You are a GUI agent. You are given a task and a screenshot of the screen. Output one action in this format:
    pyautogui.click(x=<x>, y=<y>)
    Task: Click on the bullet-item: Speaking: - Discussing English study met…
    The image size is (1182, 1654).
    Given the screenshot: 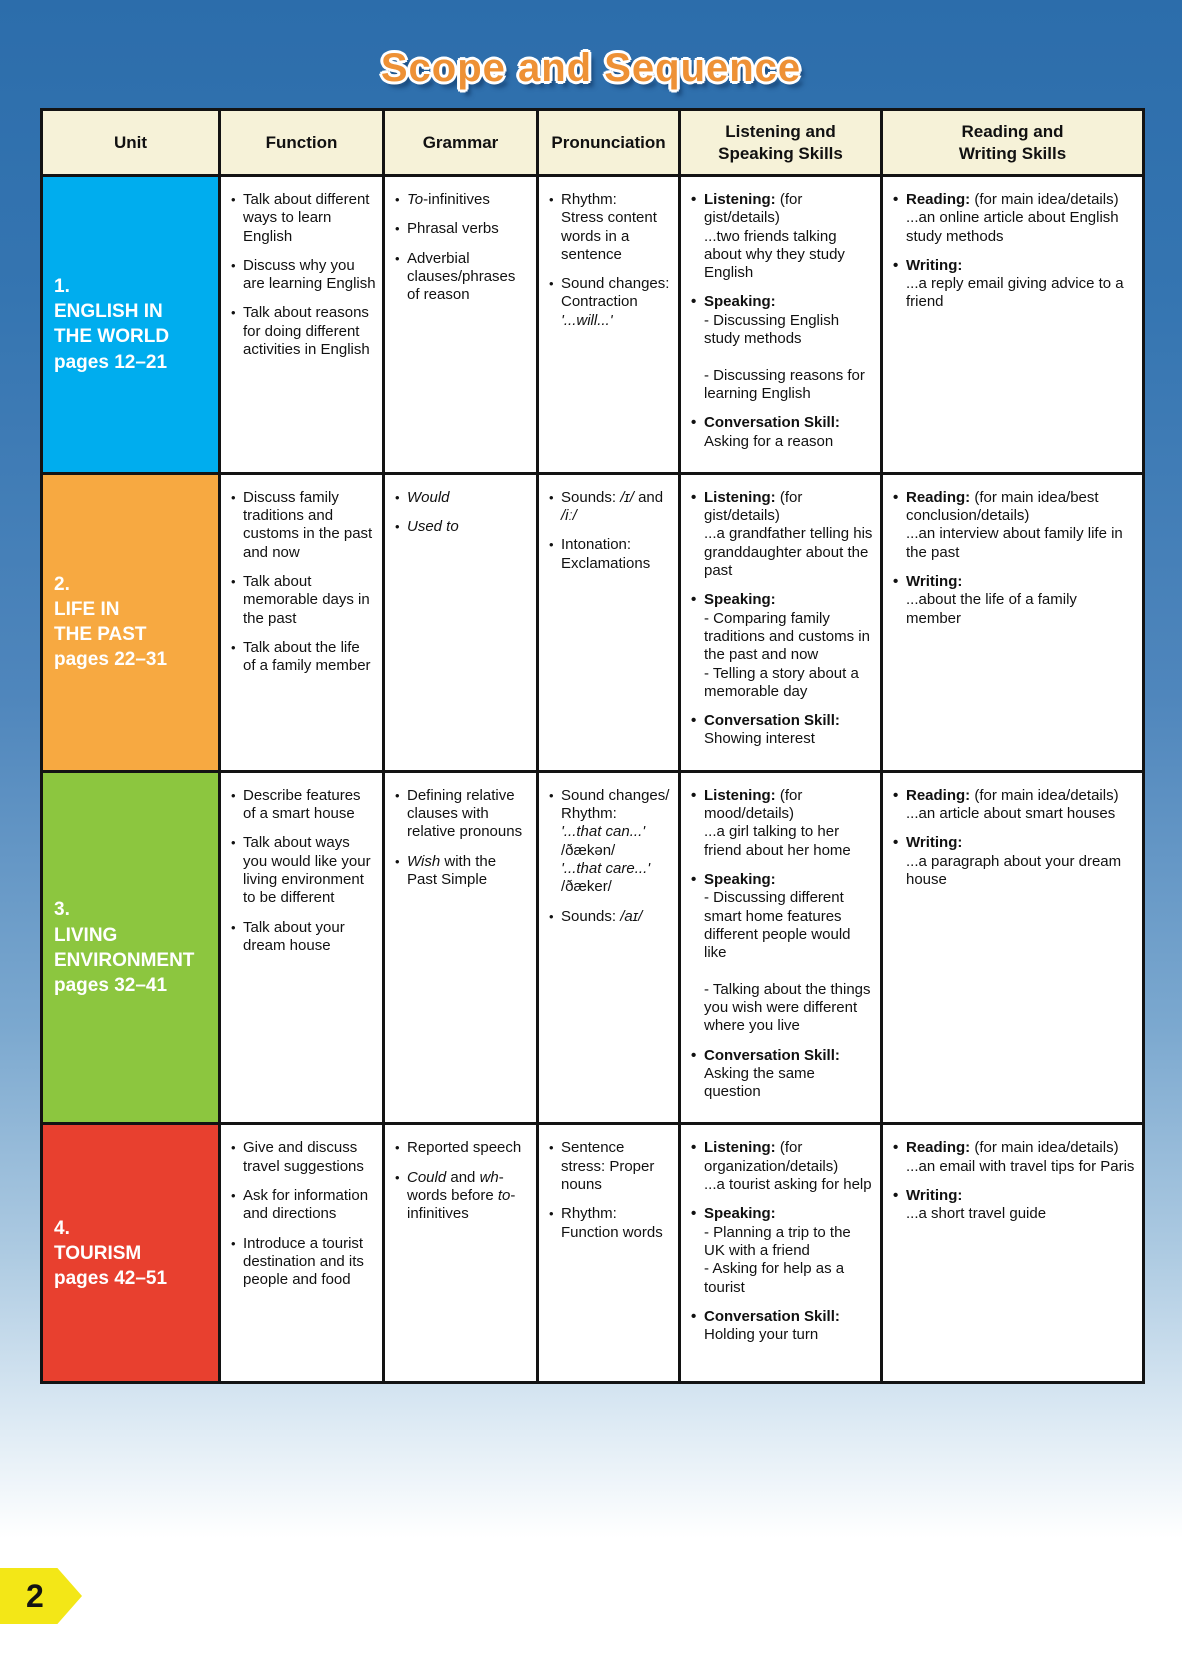 What is the action you would take?
    pyautogui.click(x=781, y=348)
    